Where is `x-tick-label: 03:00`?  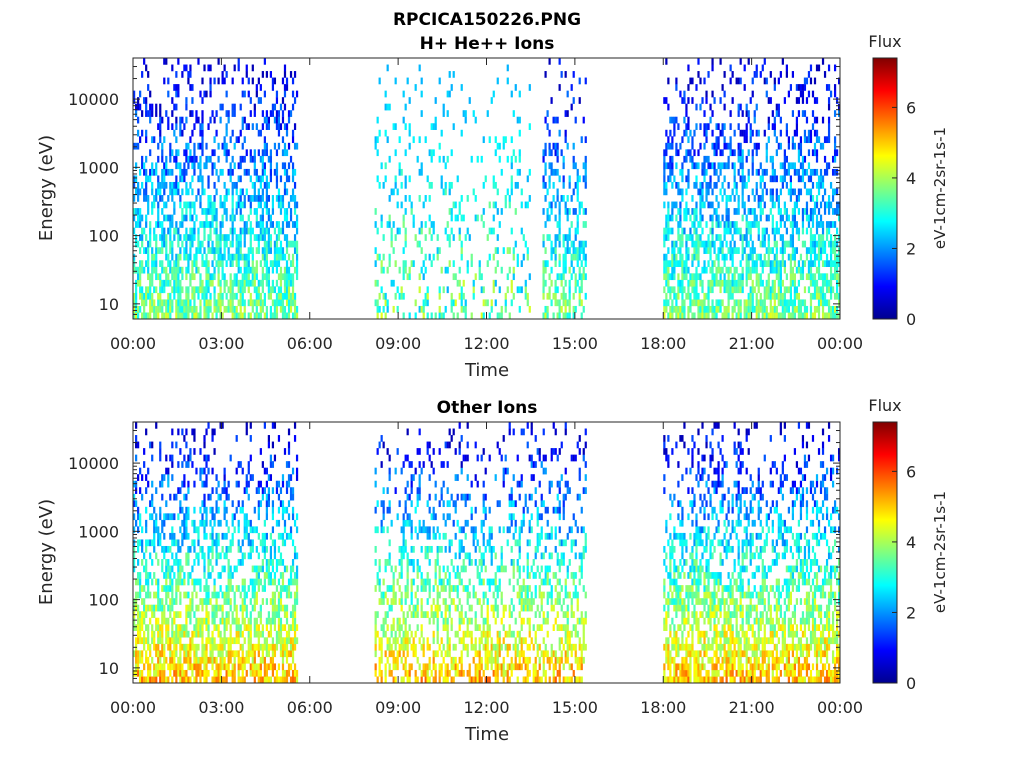
x-tick-label: 03:00 is located at coordinates (221, 343).